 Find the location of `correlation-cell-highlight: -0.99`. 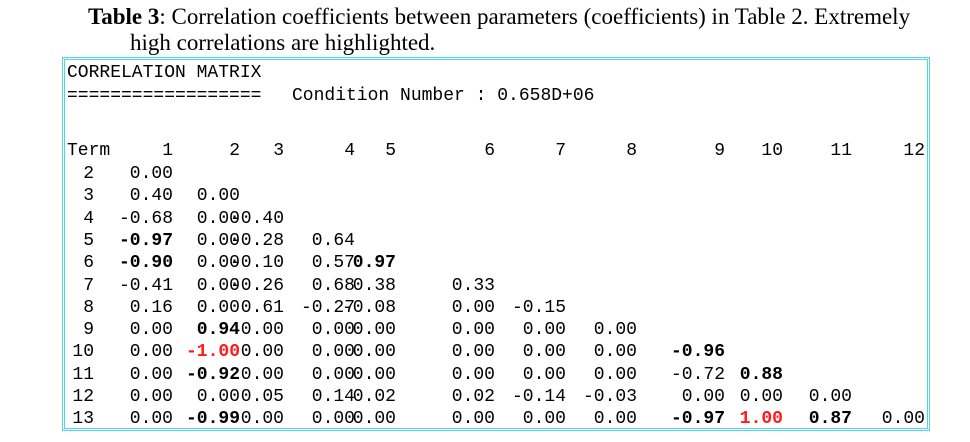

correlation-cell-highlight: -0.99 is located at coordinates (212, 419).